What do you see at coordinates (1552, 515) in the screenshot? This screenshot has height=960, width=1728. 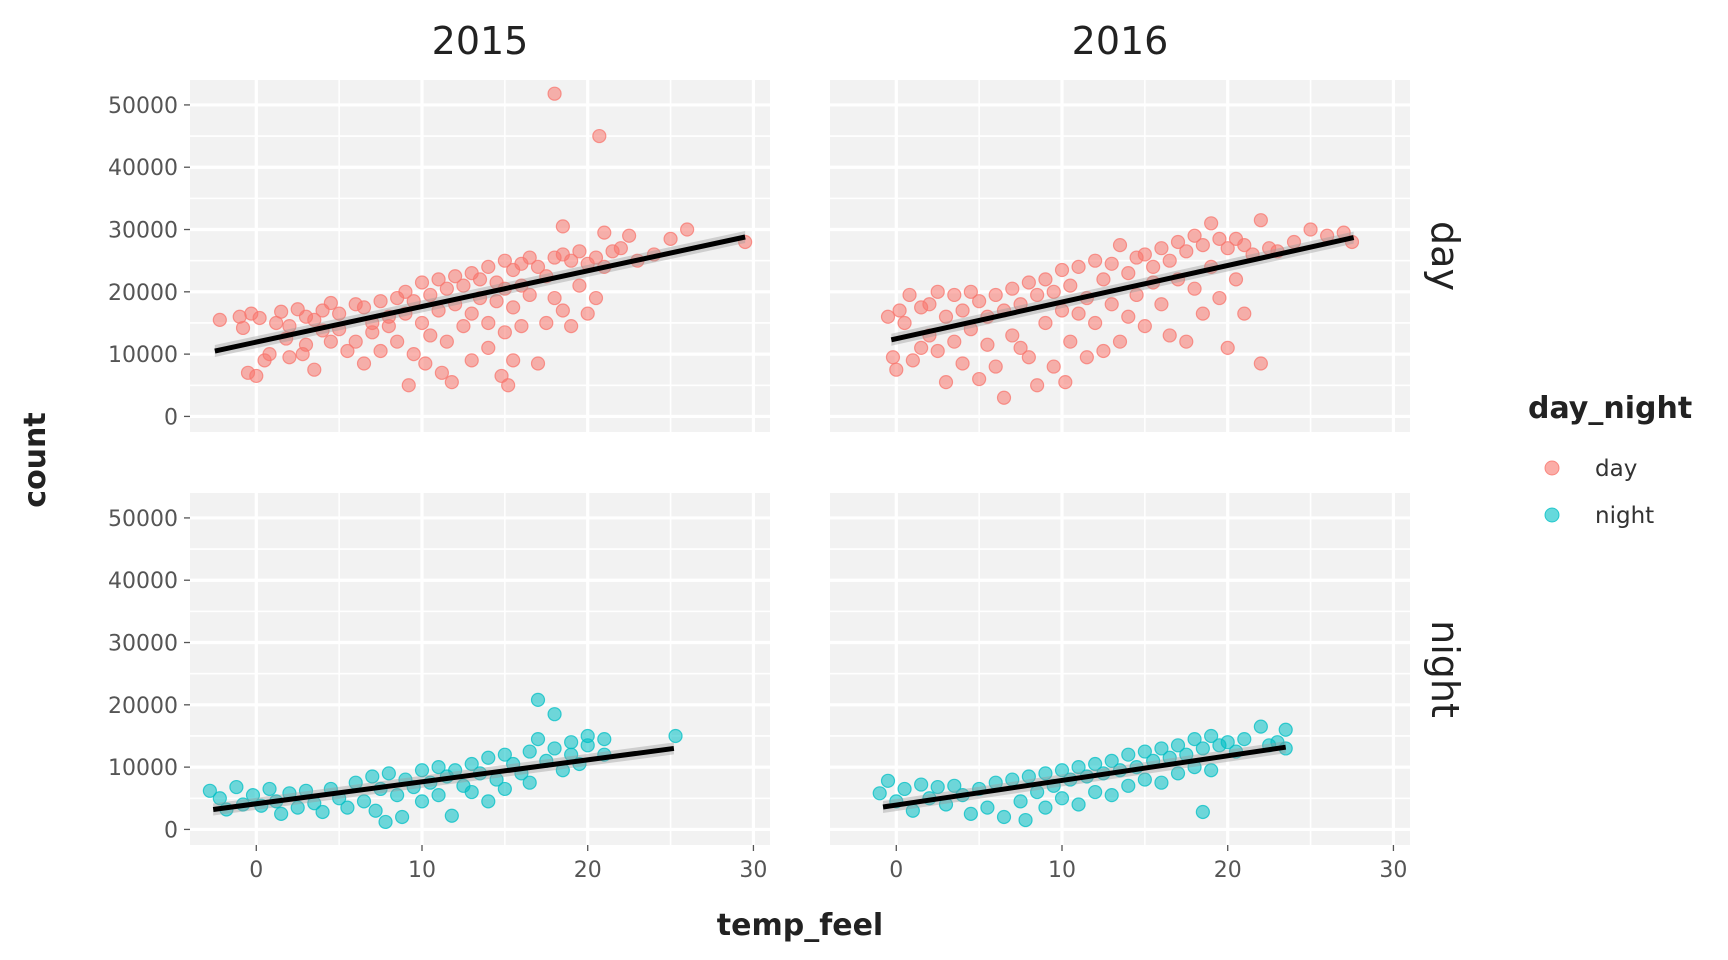 I see `legend-key-night` at bounding box center [1552, 515].